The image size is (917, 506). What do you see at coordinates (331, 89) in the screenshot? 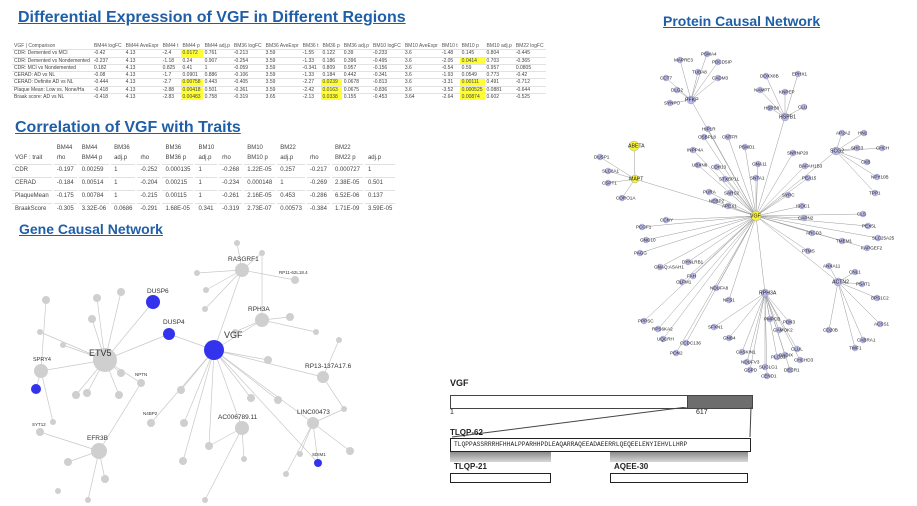
I see `expression-cell: 0.0163` at bounding box center [331, 89].